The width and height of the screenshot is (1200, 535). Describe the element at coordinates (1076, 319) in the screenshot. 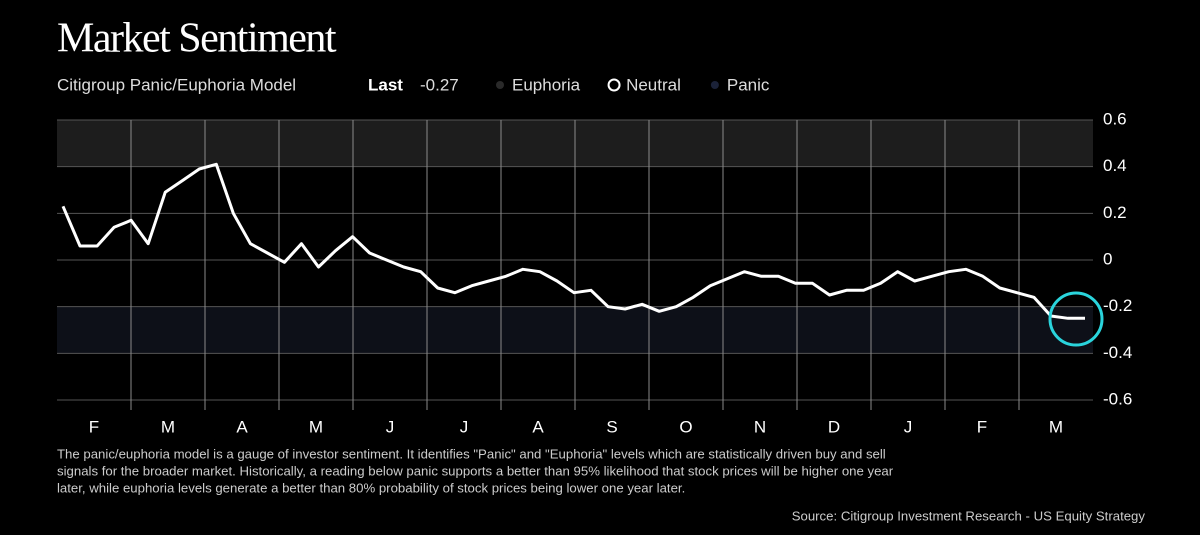

I see `highlight-circle` at that location.